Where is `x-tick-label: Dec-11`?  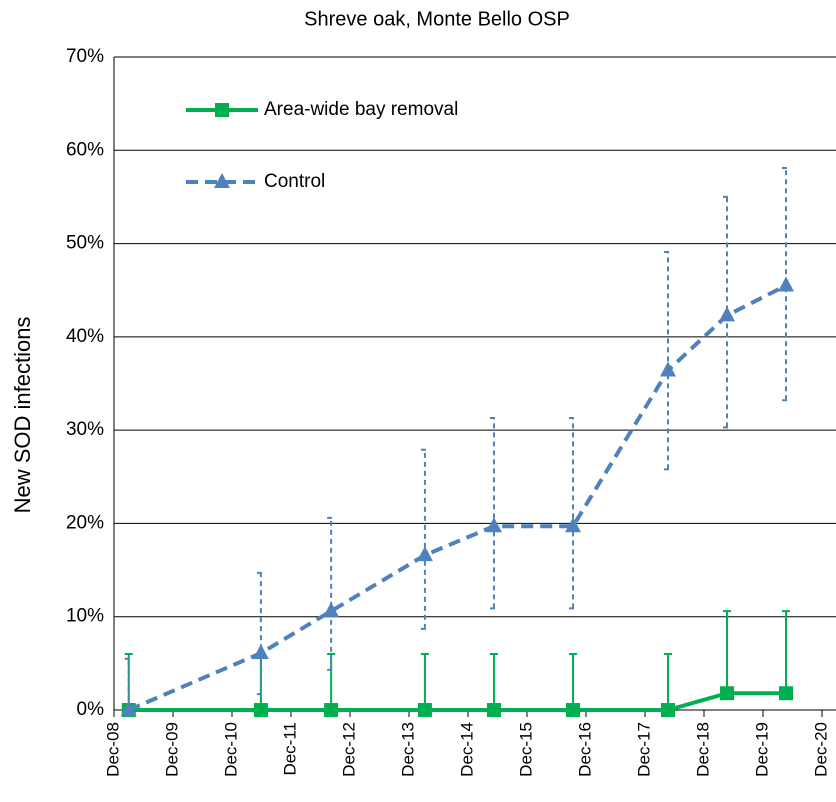
x-tick-label: Dec-11 is located at coordinates (289, 749).